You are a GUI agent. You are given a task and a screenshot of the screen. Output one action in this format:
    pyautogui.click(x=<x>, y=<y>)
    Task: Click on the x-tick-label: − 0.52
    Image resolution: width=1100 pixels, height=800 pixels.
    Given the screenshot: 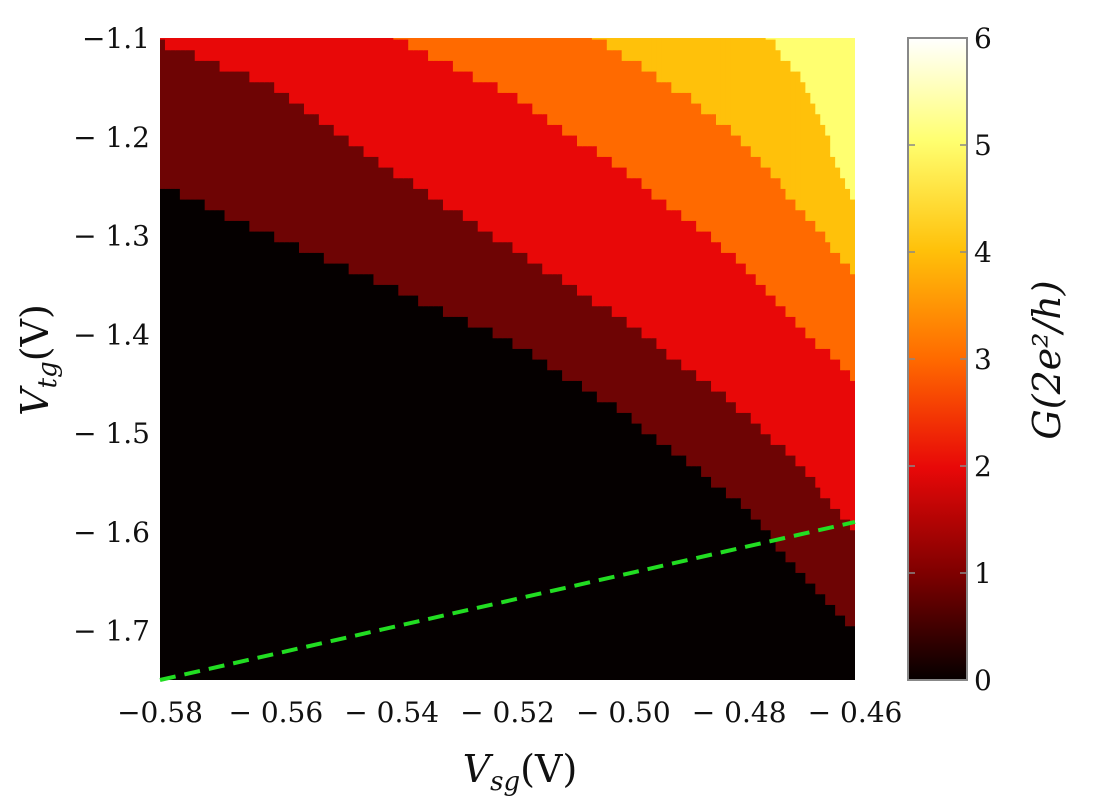 What is the action you would take?
    pyautogui.click(x=507, y=712)
    